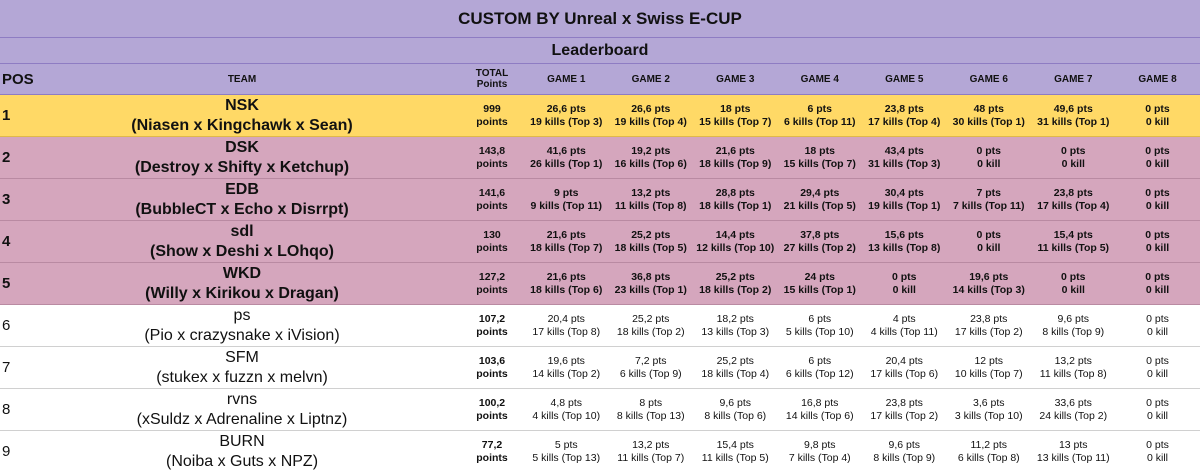 This screenshot has height=472, width=1200. I want to click on game-7-cell: 0 pts 0 kill, so click(1073, 158).